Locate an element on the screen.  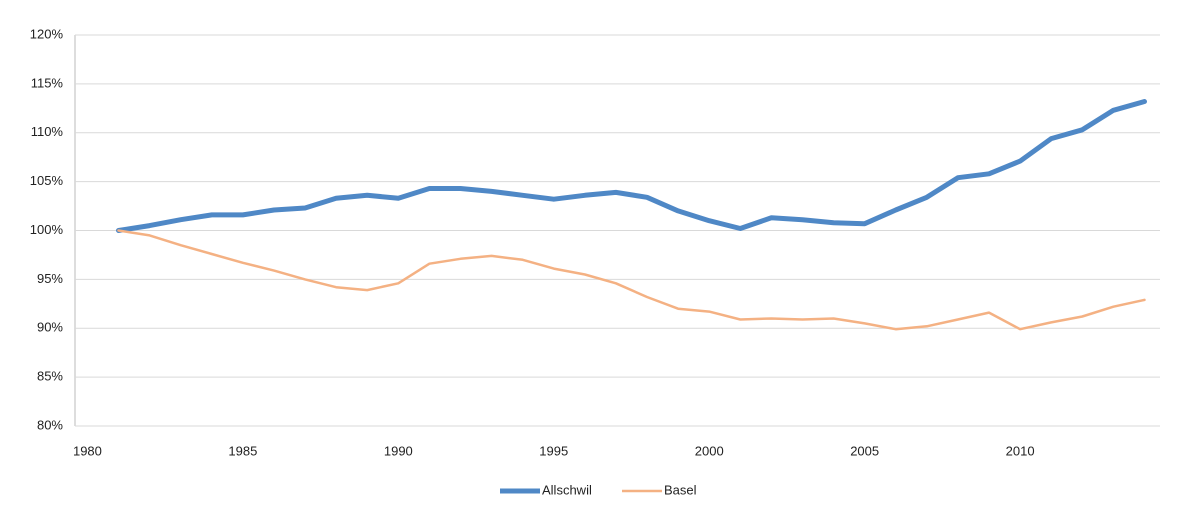
y-tick-label: 100% is located at coordinates (47, 229).